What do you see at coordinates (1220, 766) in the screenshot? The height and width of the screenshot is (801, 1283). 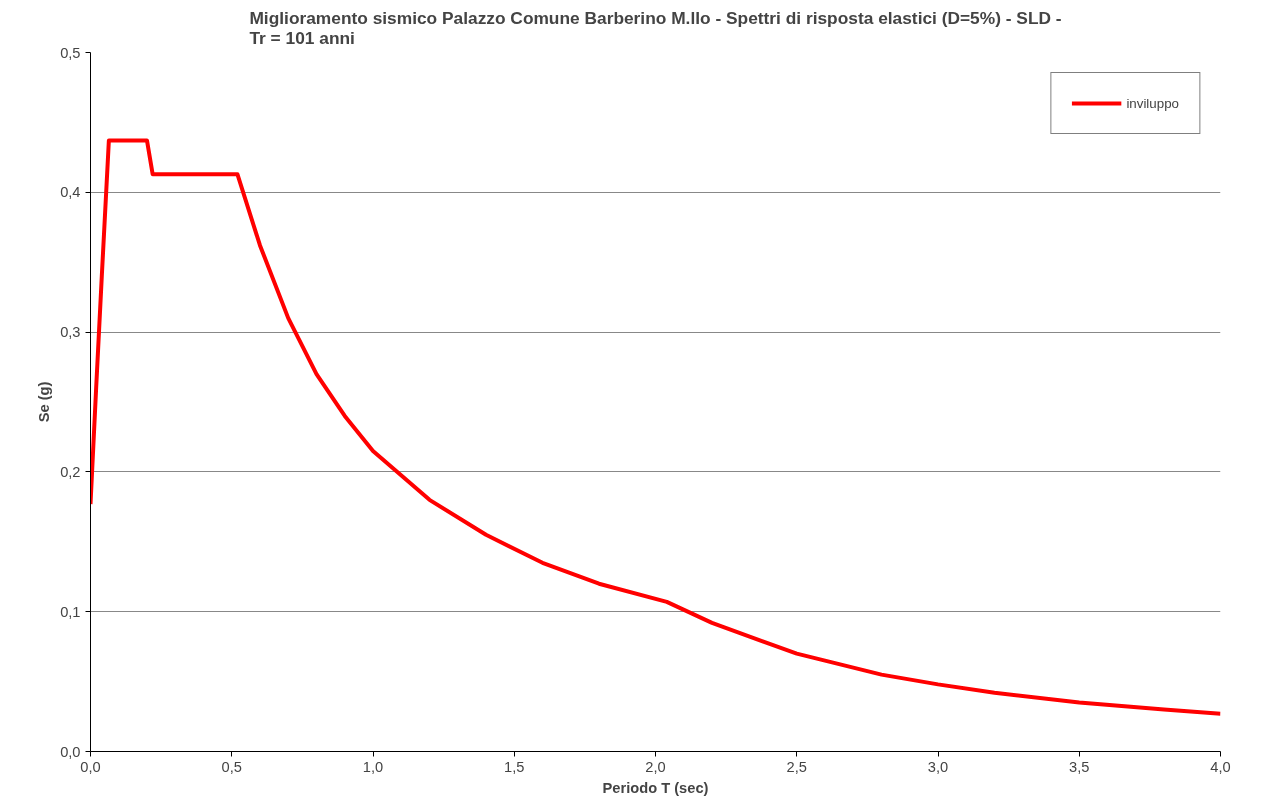 I see `x-tick-label: 4,0` at bounding box center [1220, 766].